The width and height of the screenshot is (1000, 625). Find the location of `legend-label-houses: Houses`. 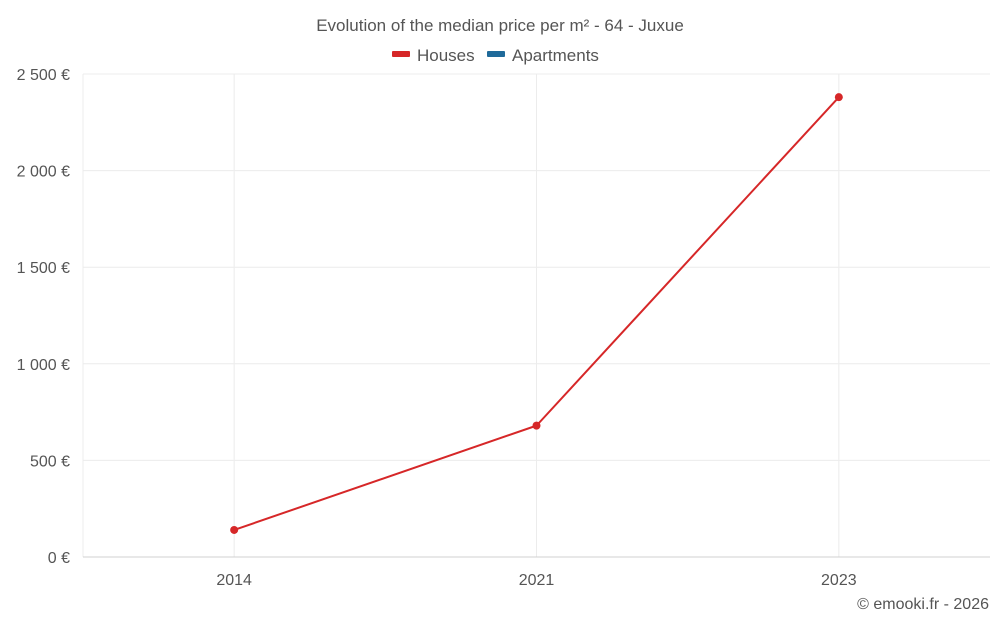

legend-label-houses: Houses is located at coordinates (446, 55).